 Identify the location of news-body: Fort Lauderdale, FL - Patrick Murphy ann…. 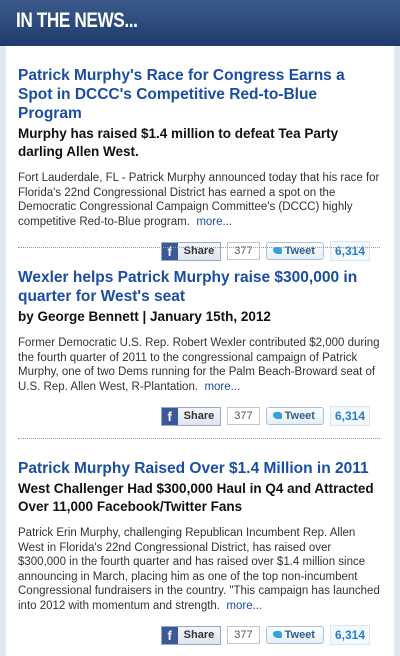
(199, 200).